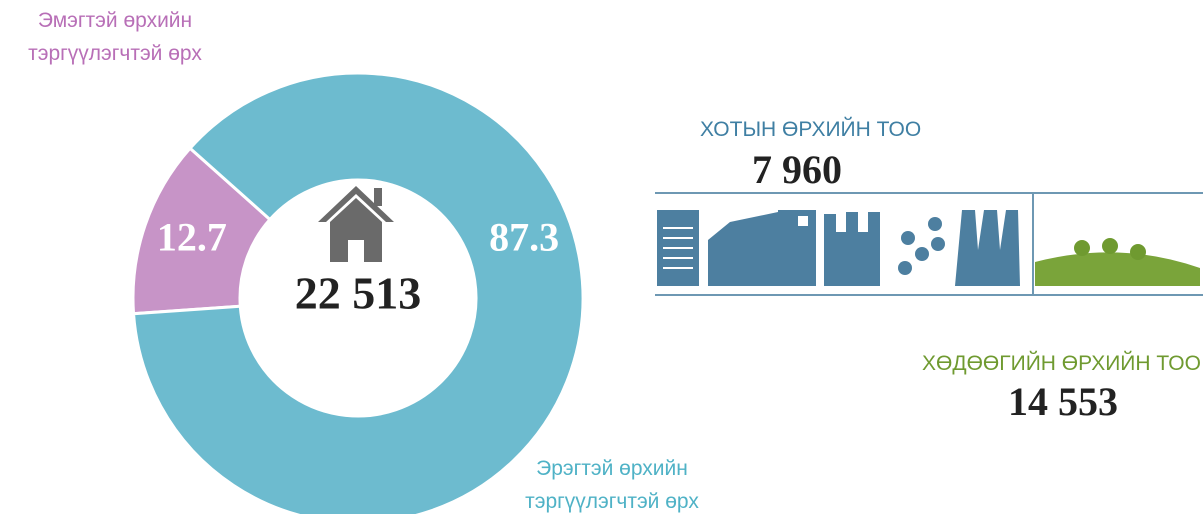 The image size is (1203, 514). Describe the element at coordinates (524, 236) in the screenshot. I see `value-label: 87.3` at that location.